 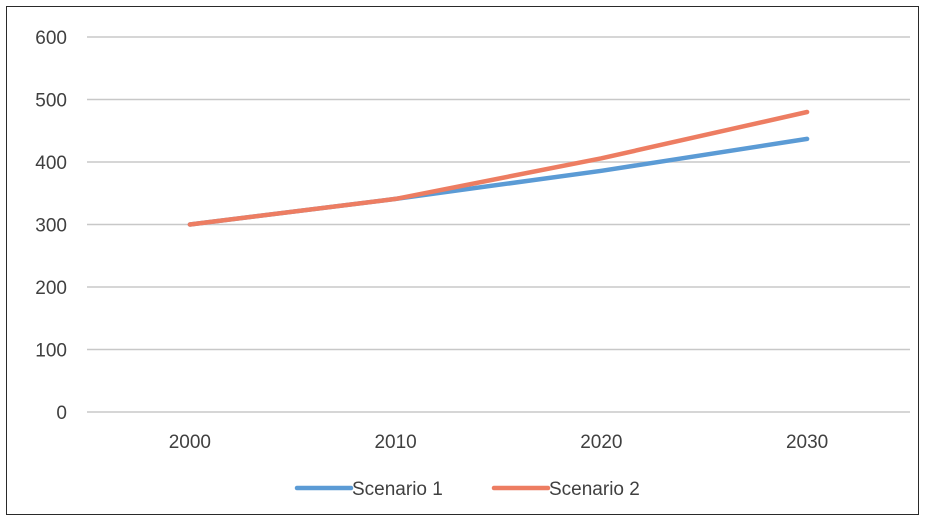 What do you see at coordinates (499, 442) in the screenshot?
I see `x-axis-ticks: 2000 2010 2020 2030` at bounding box center [499, 442].